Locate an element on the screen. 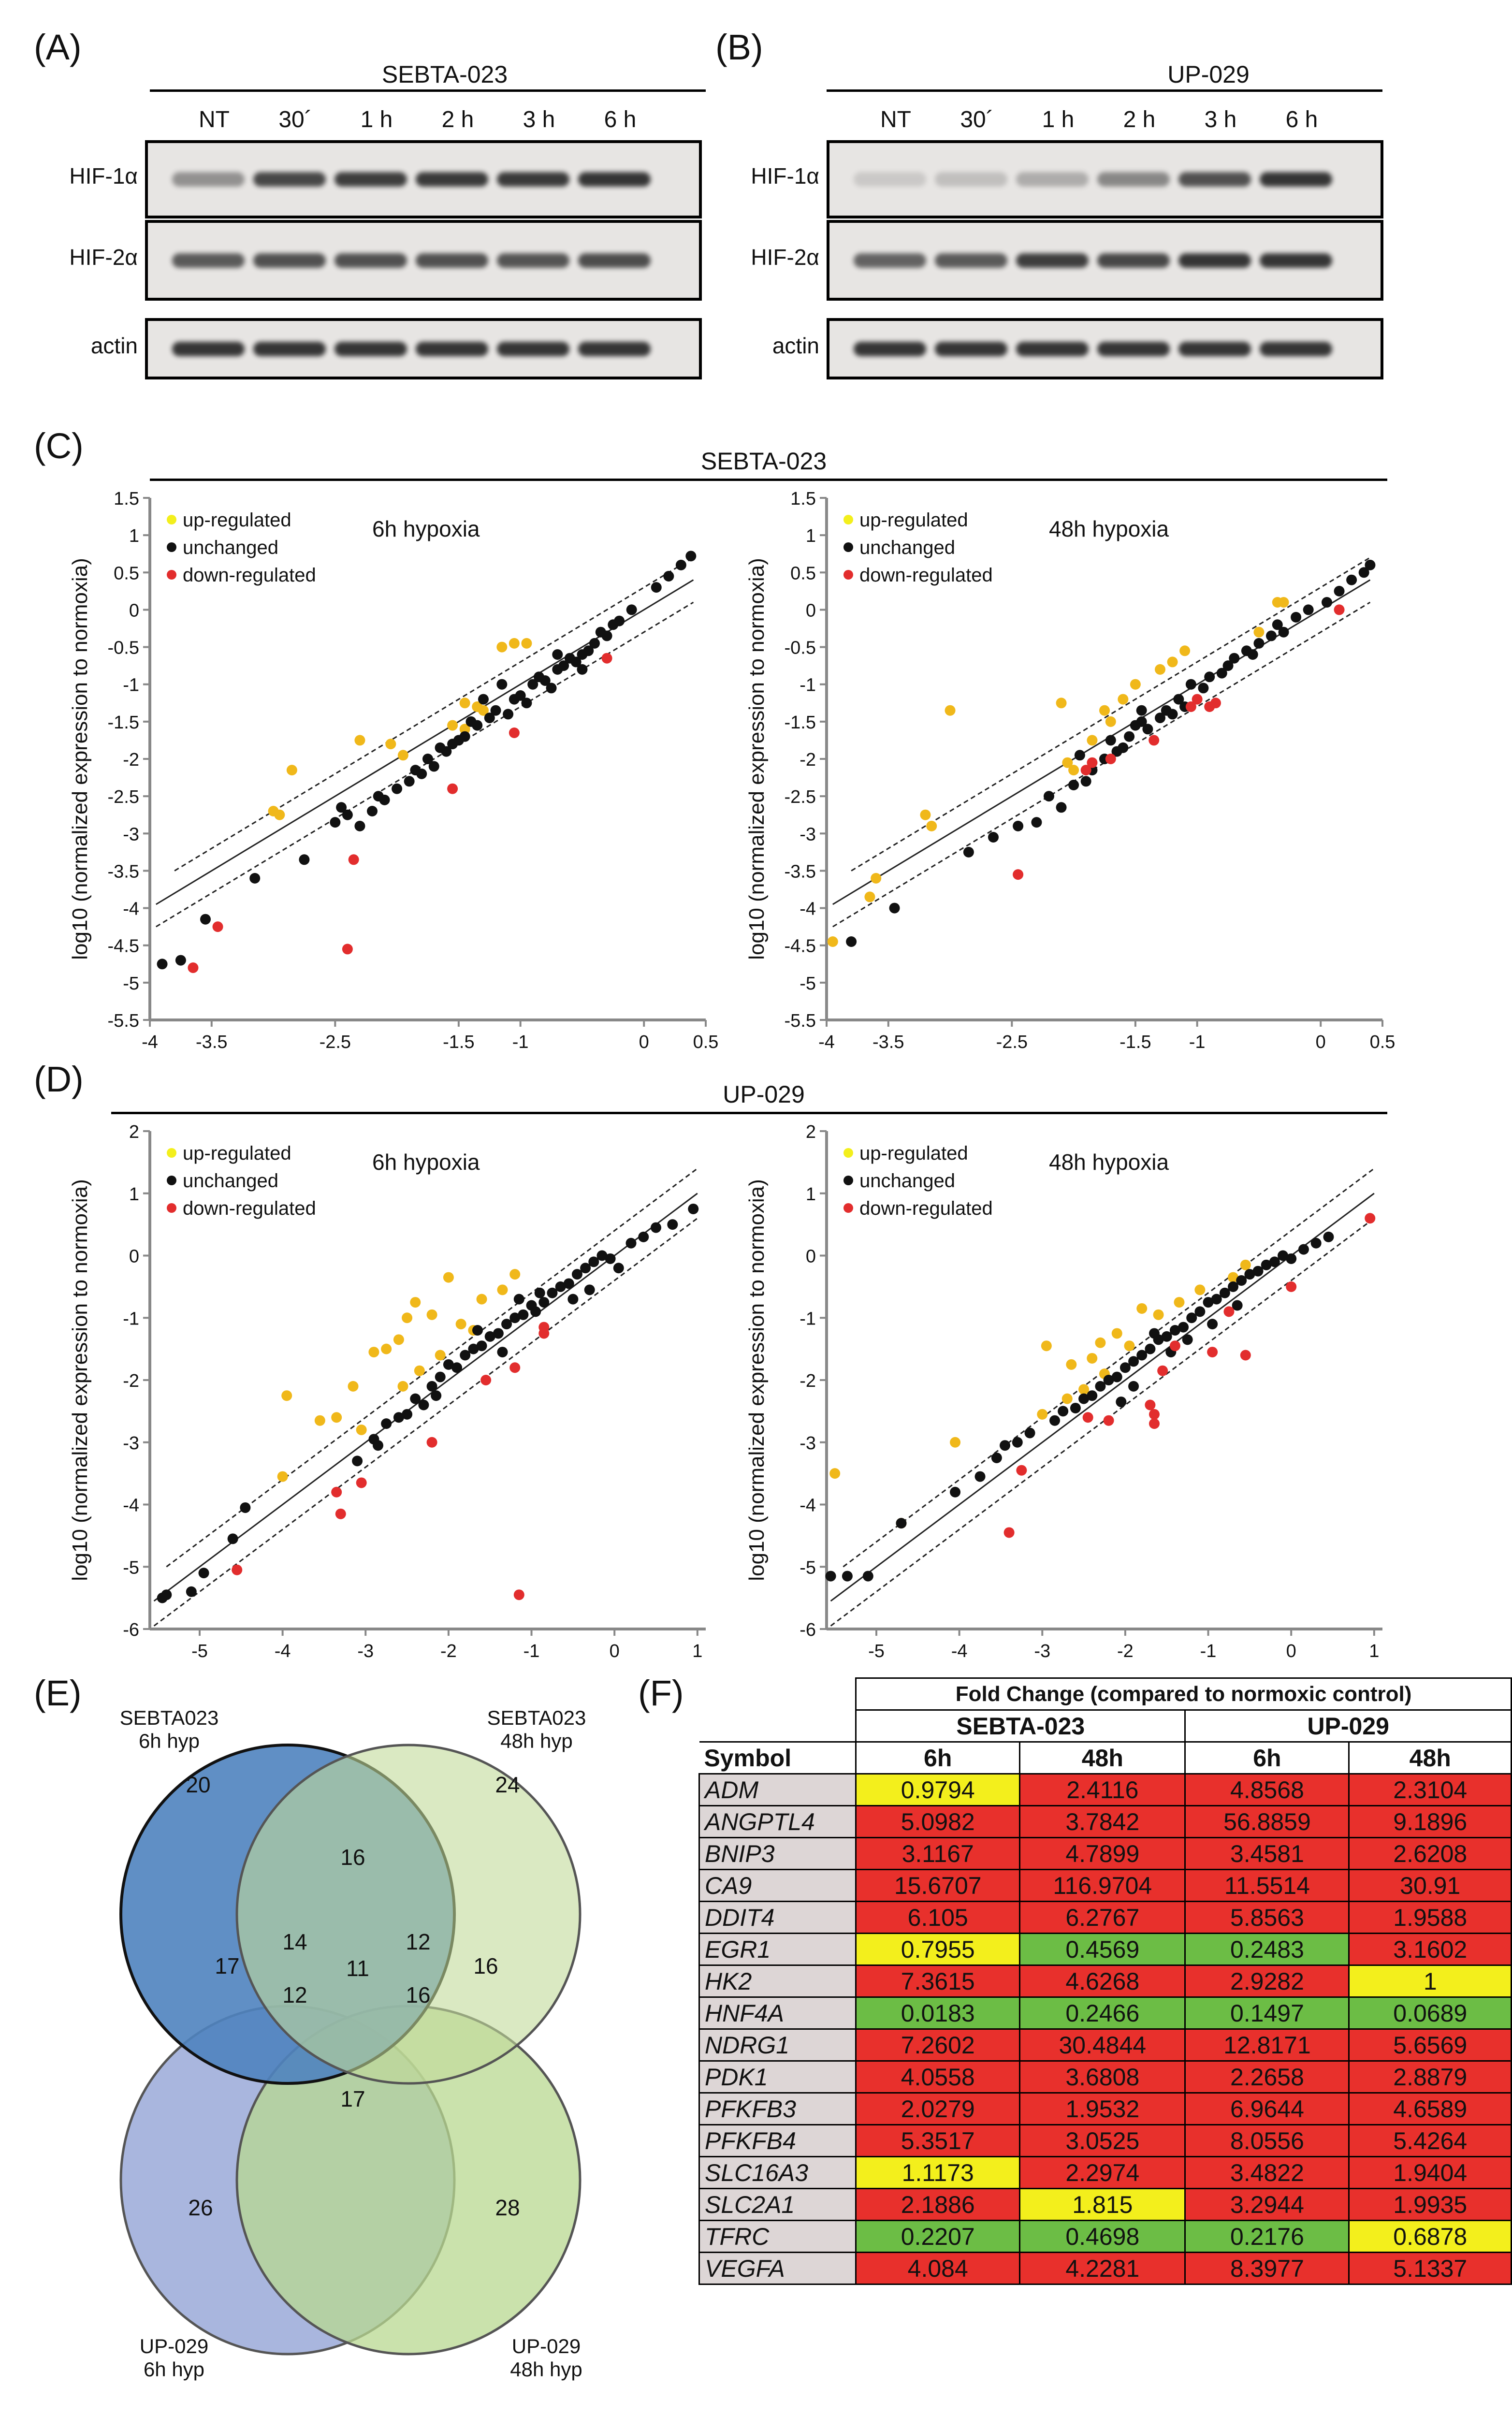 The height and width of the screenshot is (2415, 1512). table-row: CA9 15.6707 116.9704 11.5514 30.91 is located at coordinates (1105, 1885).